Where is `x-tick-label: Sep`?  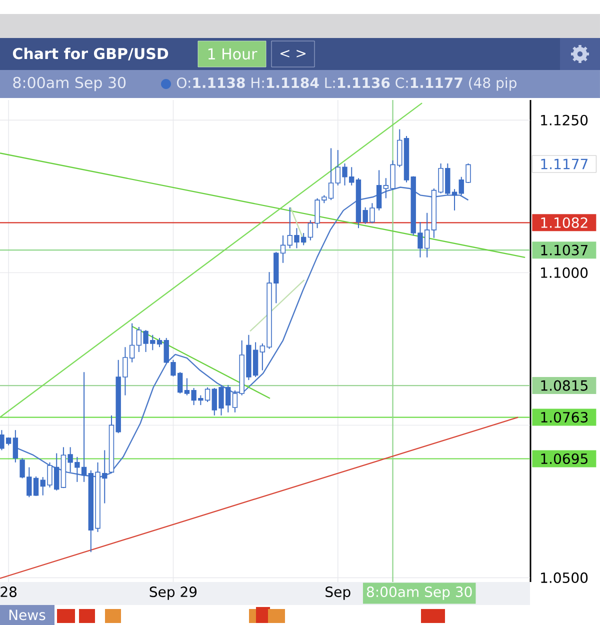 x-tick-label: Sep is located at coordinates (338, 593).